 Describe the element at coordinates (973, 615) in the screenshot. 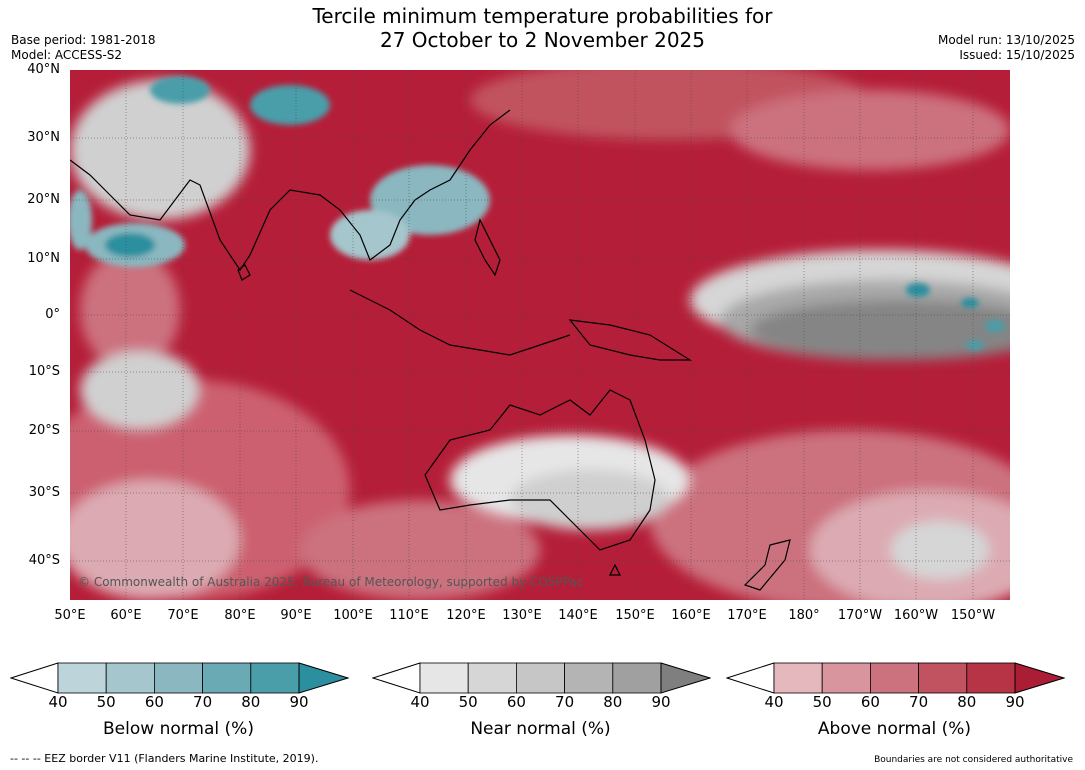

I see `lon-label: 150°W` at that location.